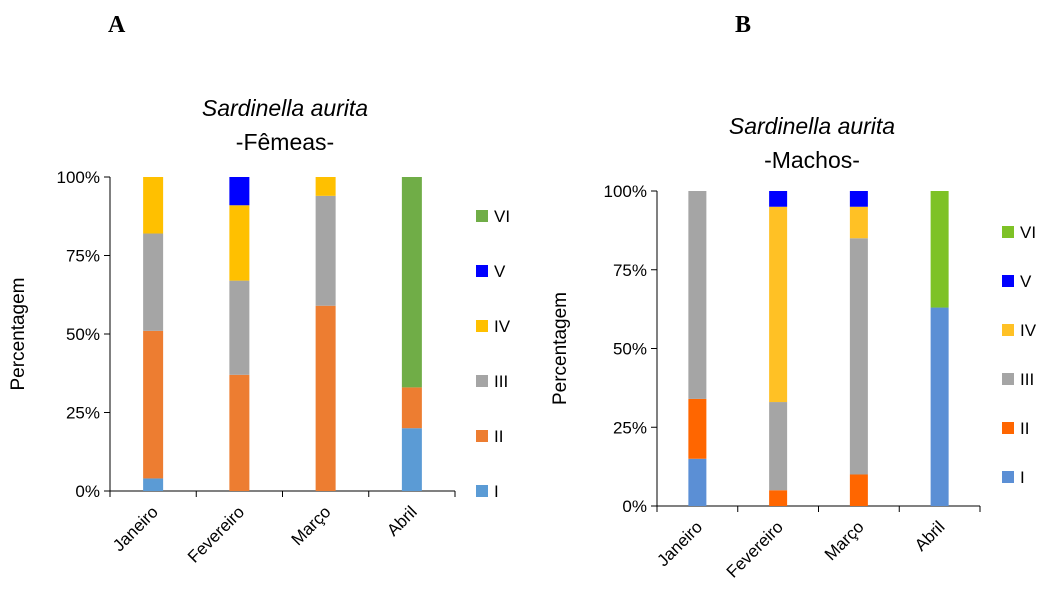 This screenshot has width=1043, height=599. Describe the element at coordinates (411, 408) in the screenshot. I see `bar-ii-abril` at that location.